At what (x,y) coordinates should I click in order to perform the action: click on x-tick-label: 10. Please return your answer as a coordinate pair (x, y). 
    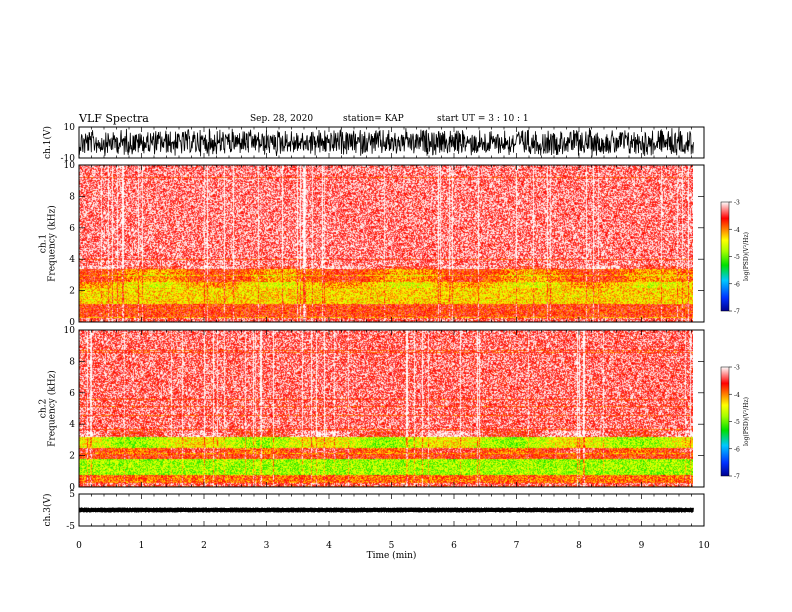
    Looking at the image, I should click on (704, 546).